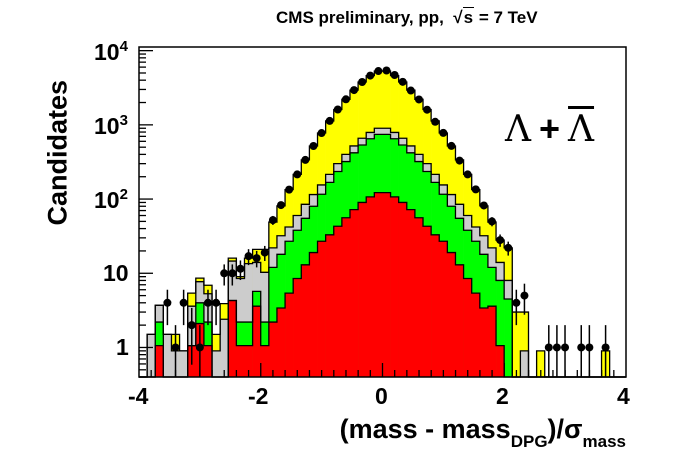 The image size is (696, 472). Describe the element at coordinates (518, 129) in the screenshot. I see `lambda-symbol: Λ` at that location.